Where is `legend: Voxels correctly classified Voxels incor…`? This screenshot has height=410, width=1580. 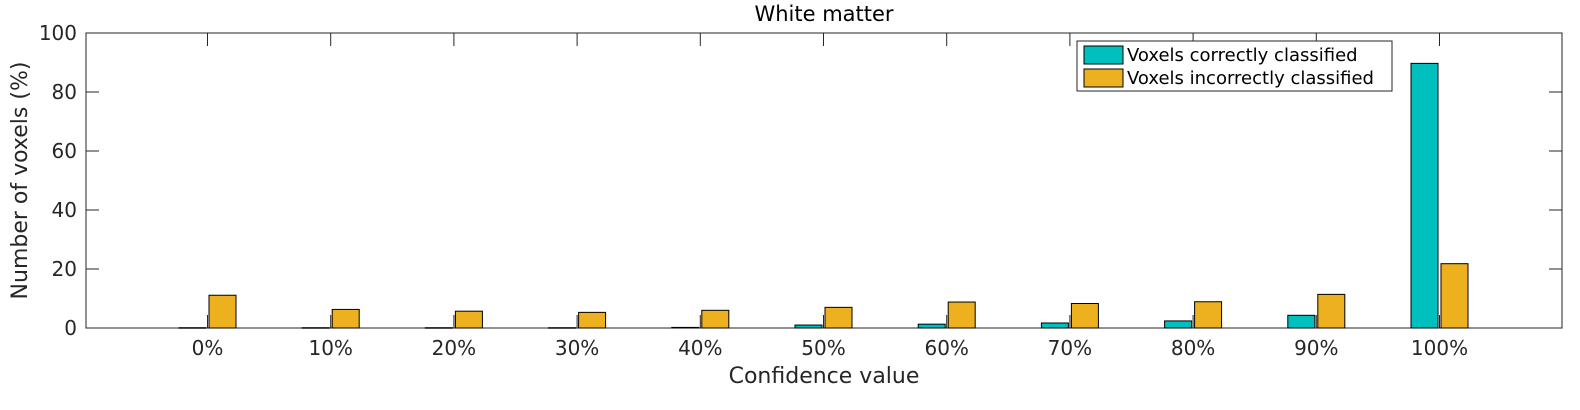
legend: Voxels correctly classified Voxels incor… is located at coordinates (1234, 66).